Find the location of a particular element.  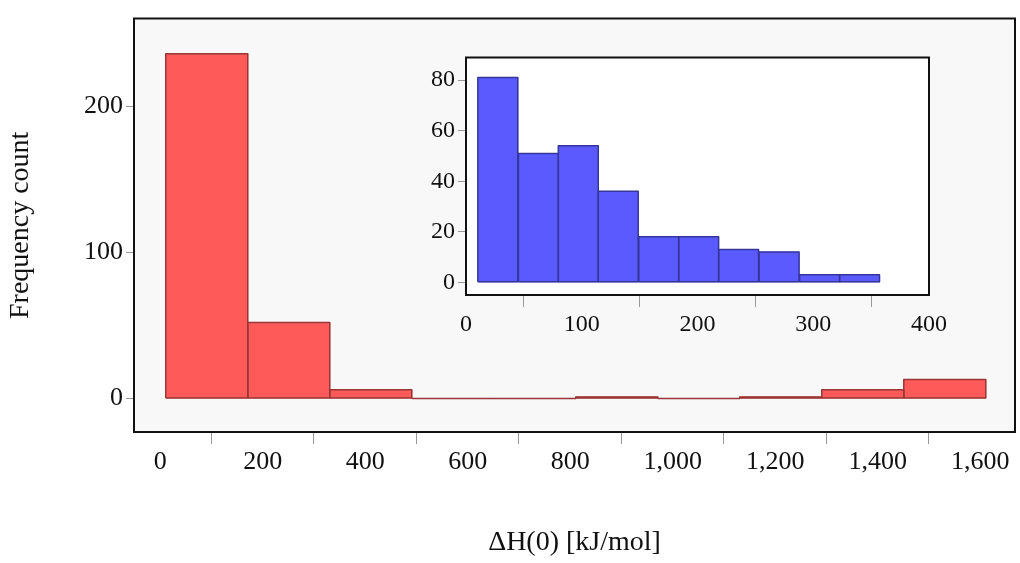

y-tick-label: 100 is located at coordinates (103, 251).